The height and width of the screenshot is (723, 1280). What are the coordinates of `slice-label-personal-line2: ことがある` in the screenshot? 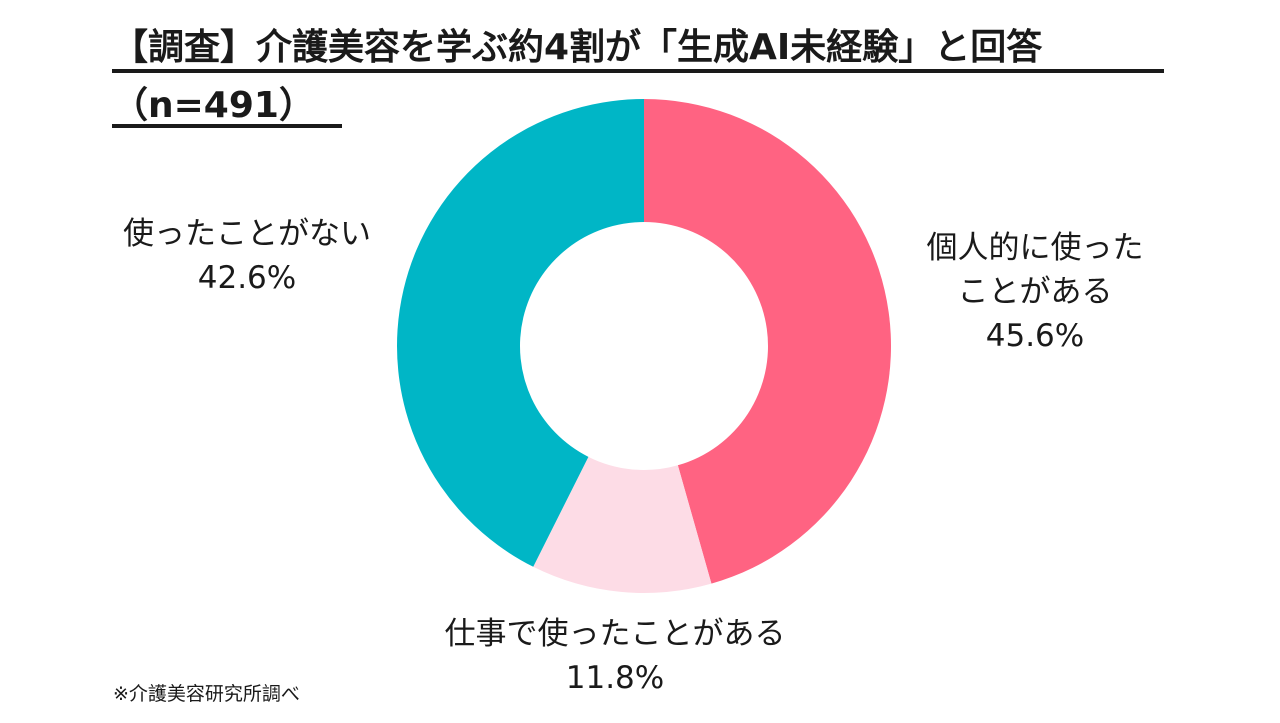 It's located at (1035, 292).